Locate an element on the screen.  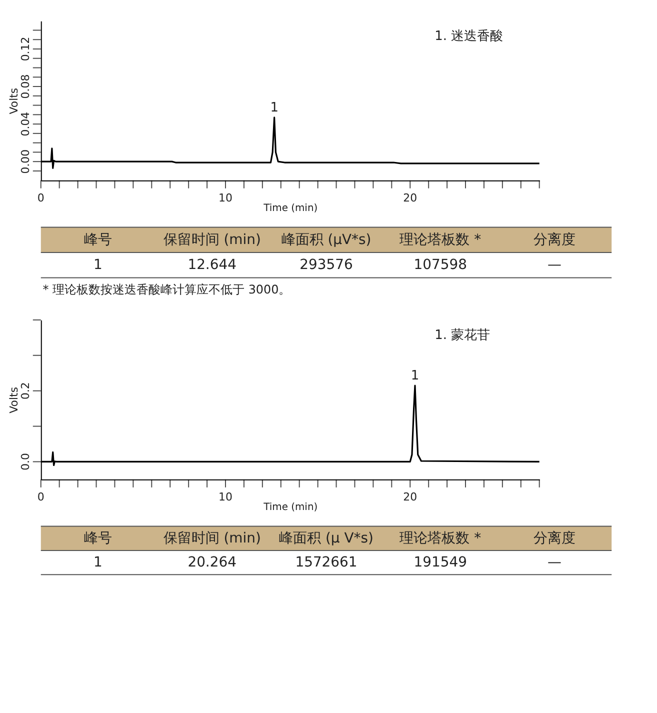
y-tick-label: 0.00 is located at coordinates (25, 161).